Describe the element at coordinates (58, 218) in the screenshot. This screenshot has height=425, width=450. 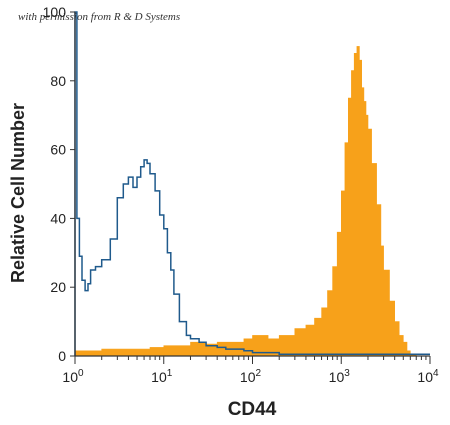
I see `y-tick-label: 40` at that location.